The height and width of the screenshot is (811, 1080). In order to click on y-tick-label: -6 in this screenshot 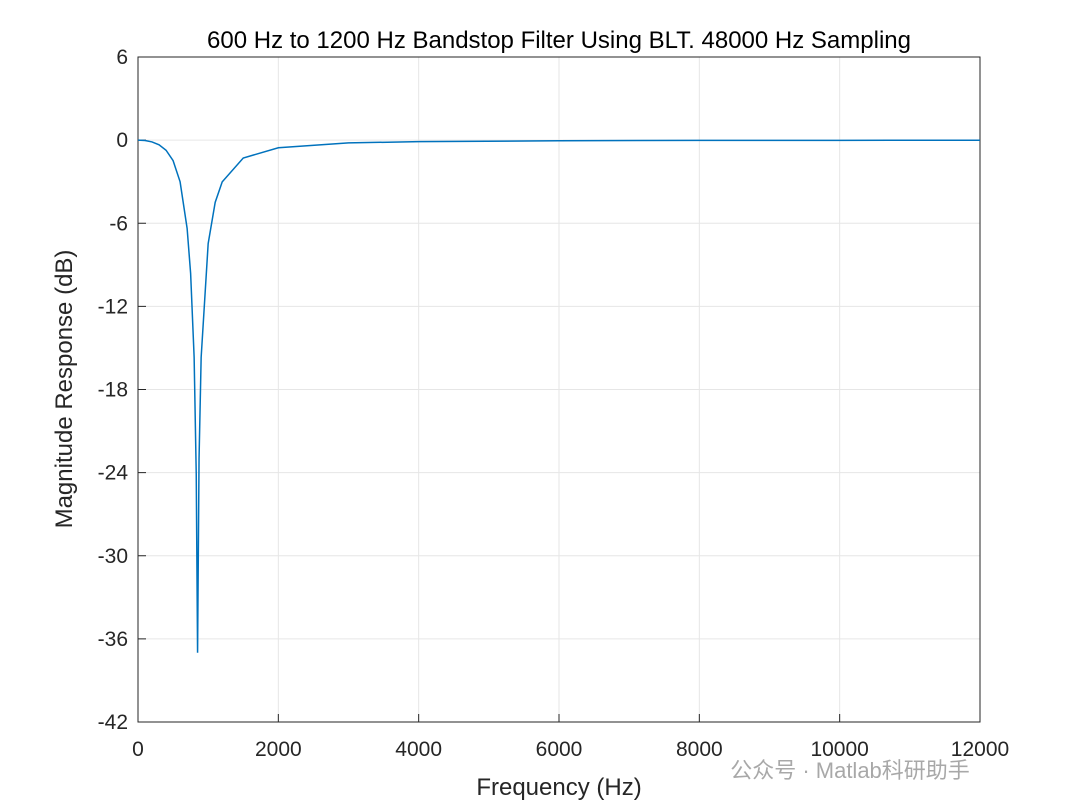, I will do `click(118, 223)`.